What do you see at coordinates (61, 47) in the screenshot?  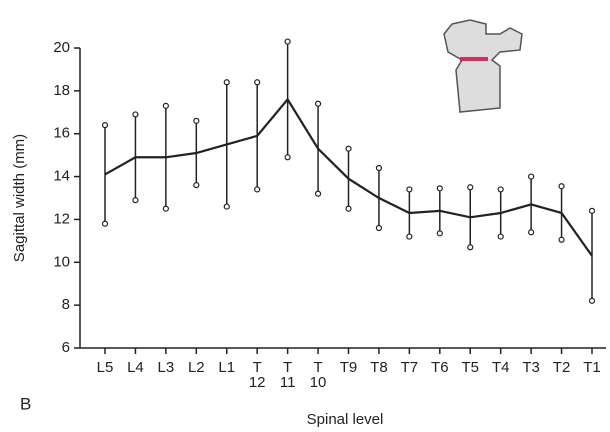 I see `y-tick-label: 20` at bounding box center [61, 47].